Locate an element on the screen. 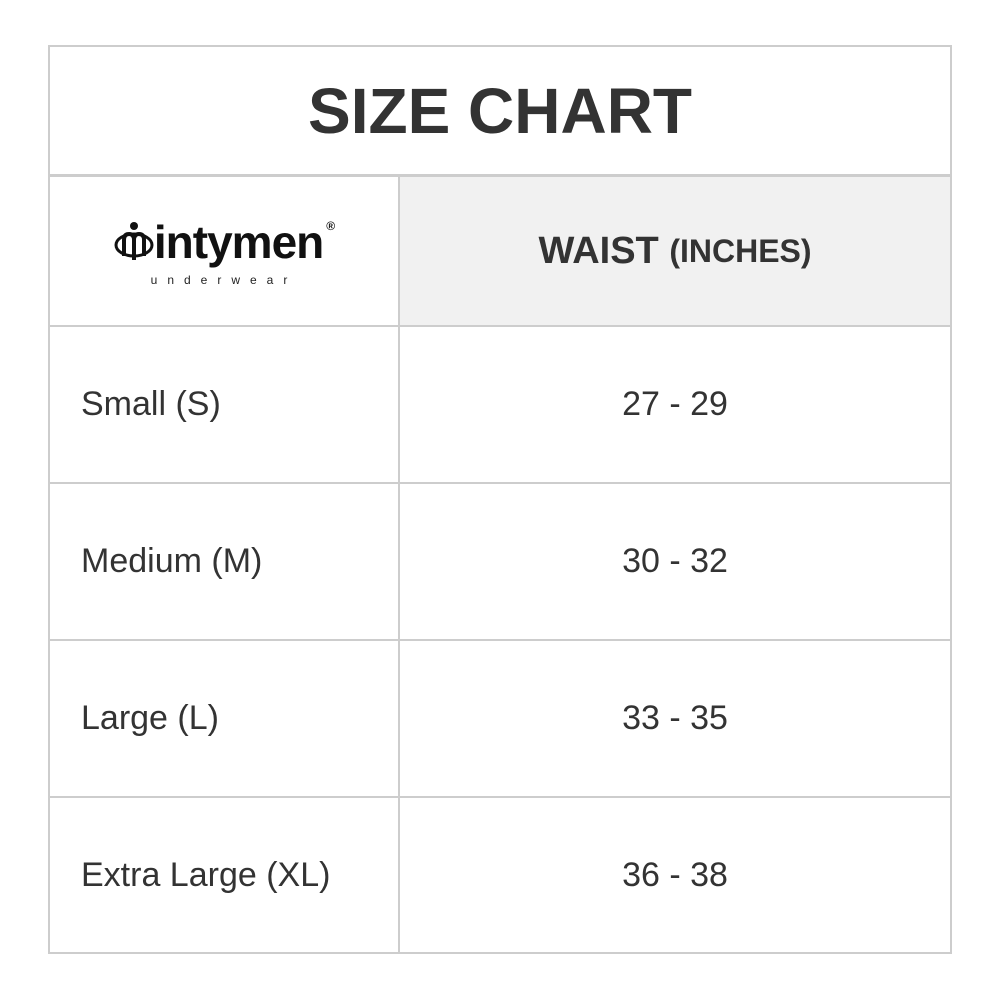 The height and width of the screenshot is (1000, 1000). table-row: Small (S) 27 - 29 is located at coordinates (500, 405).